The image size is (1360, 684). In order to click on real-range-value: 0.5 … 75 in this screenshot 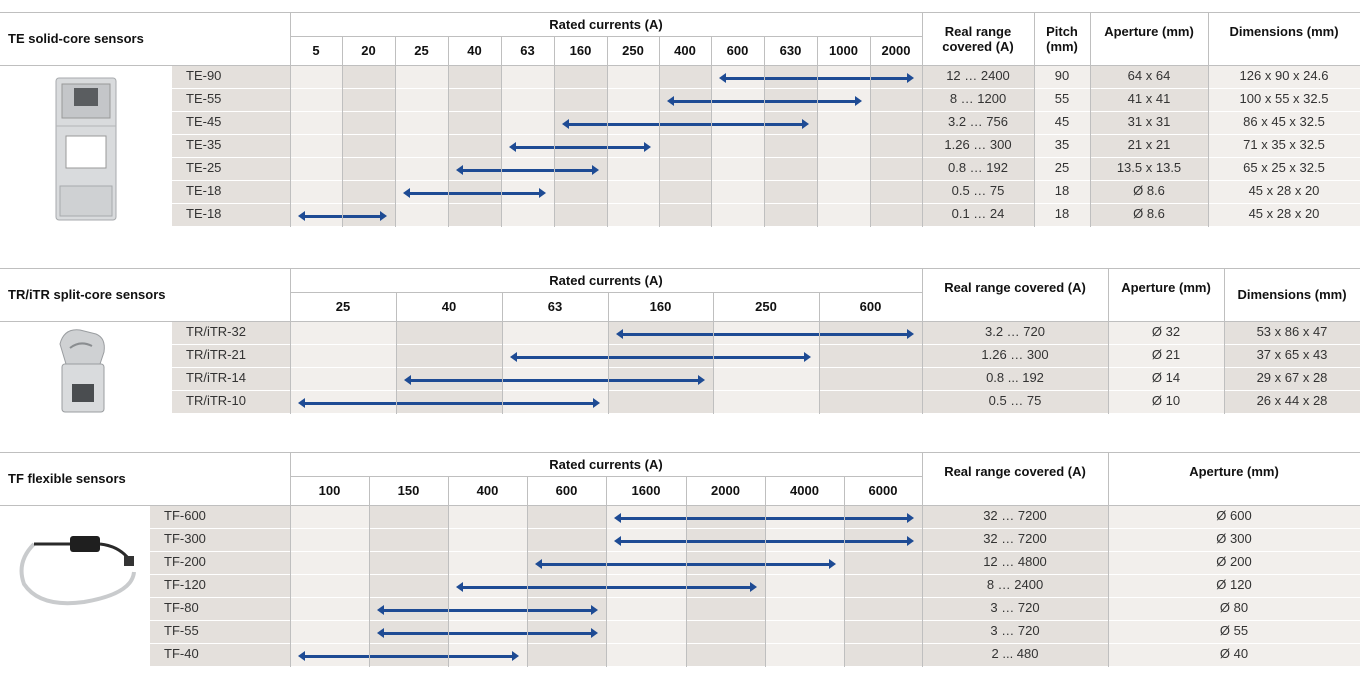, I will do `click(1015, 400)`.